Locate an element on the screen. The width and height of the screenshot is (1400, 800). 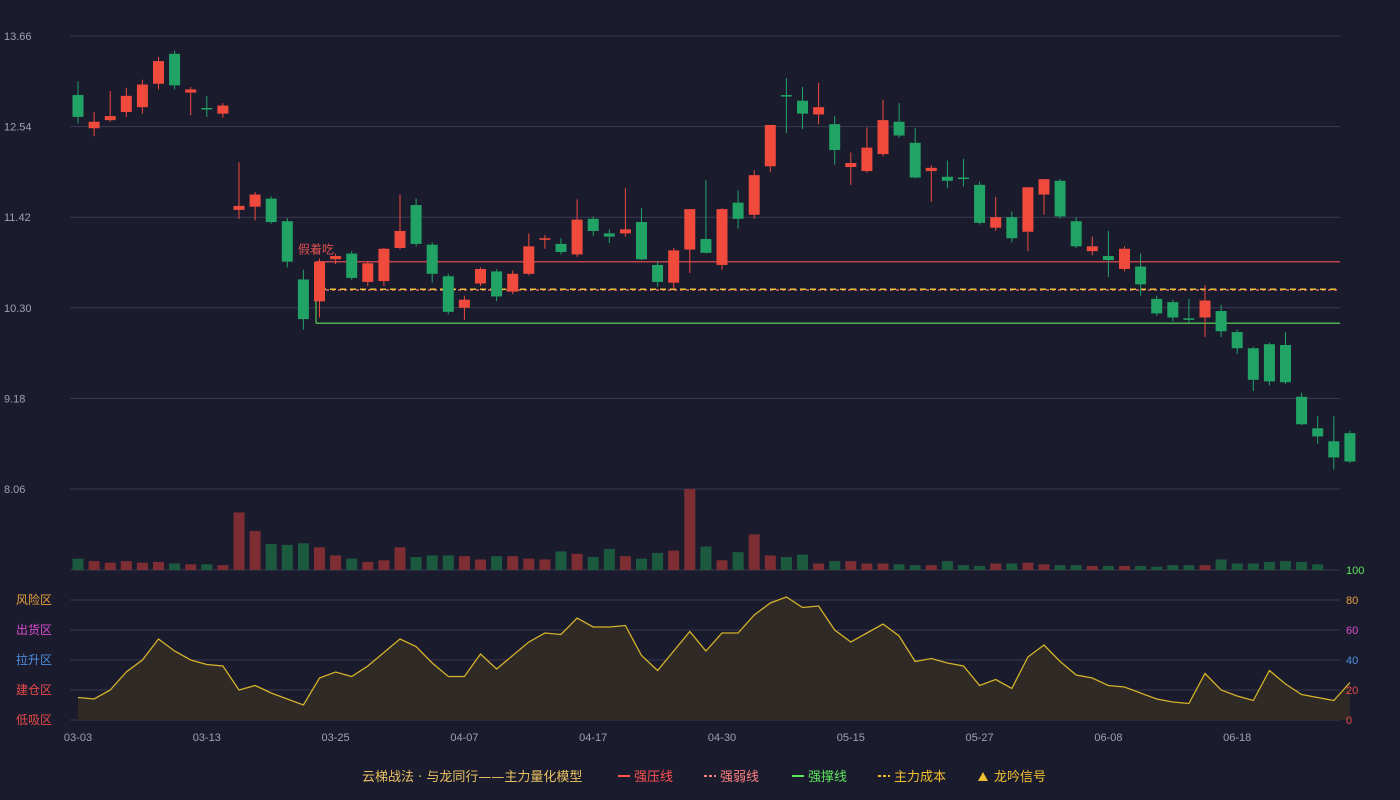
price-tick-label: 13.66 is located at coordinates (18, 37).